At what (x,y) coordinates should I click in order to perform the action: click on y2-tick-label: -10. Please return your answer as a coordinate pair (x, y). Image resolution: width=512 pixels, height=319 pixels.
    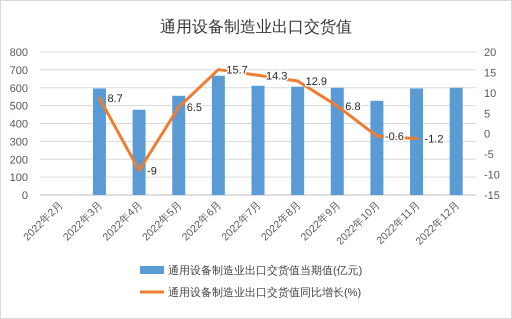
    Looking at the image, I should click on (492, 176).